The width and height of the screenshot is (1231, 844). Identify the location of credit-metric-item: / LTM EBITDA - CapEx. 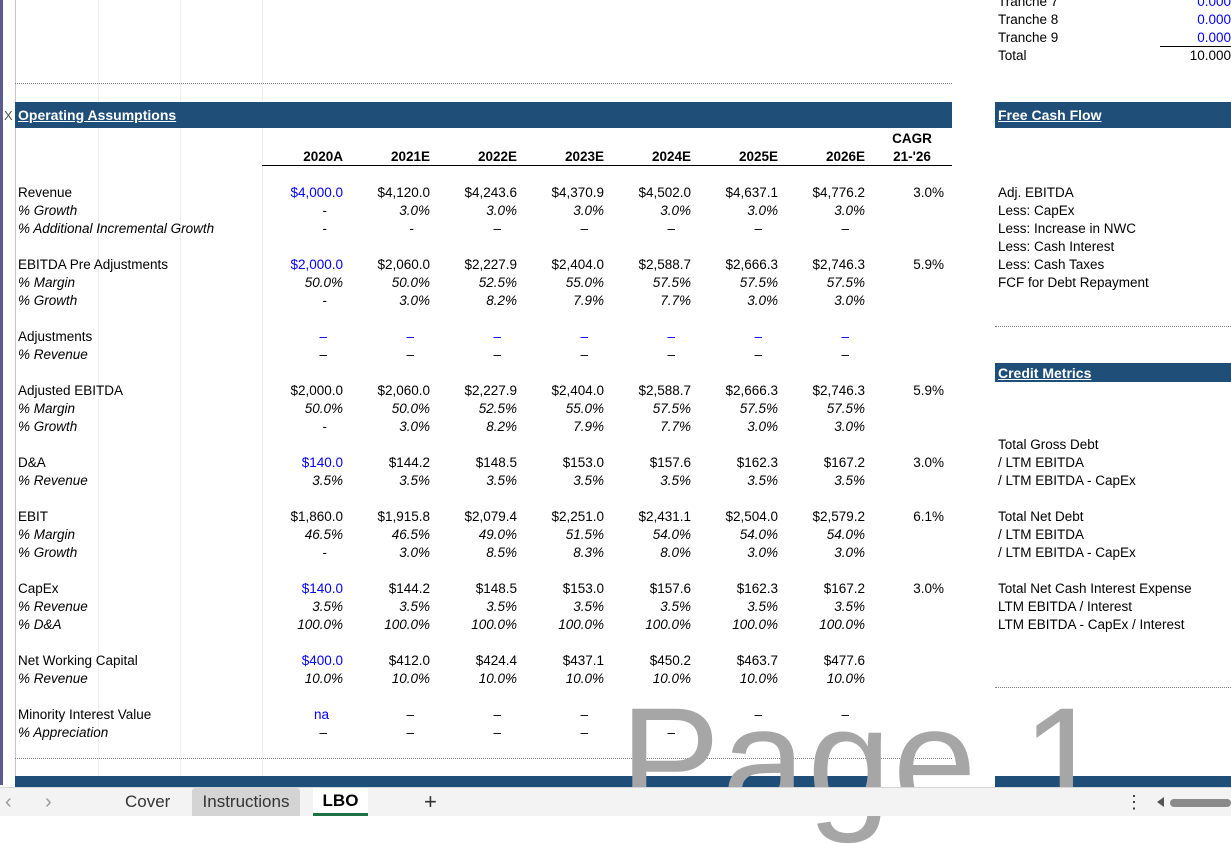
(1067, 552).